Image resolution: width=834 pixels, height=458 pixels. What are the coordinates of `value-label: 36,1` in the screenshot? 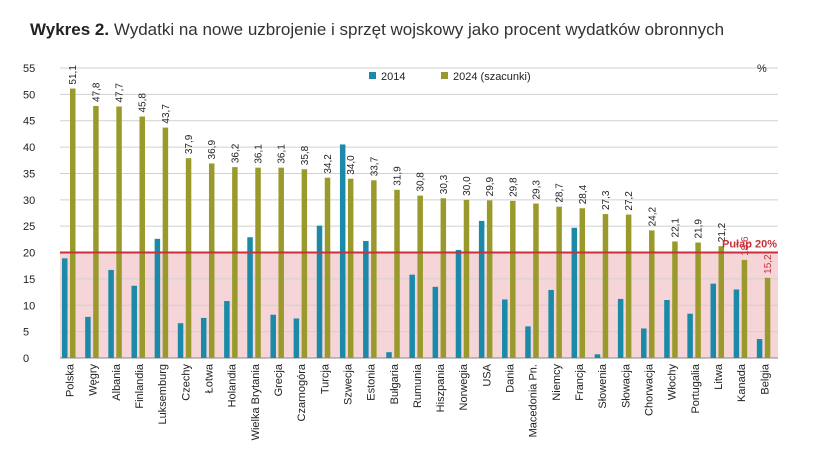 It's located at (282, 154).